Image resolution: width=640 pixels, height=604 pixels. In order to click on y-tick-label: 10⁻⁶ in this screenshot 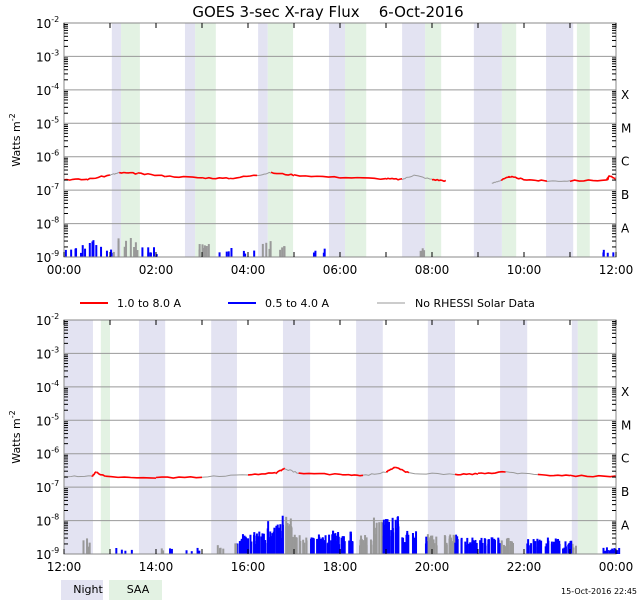, I will do `click(47, 157)`.